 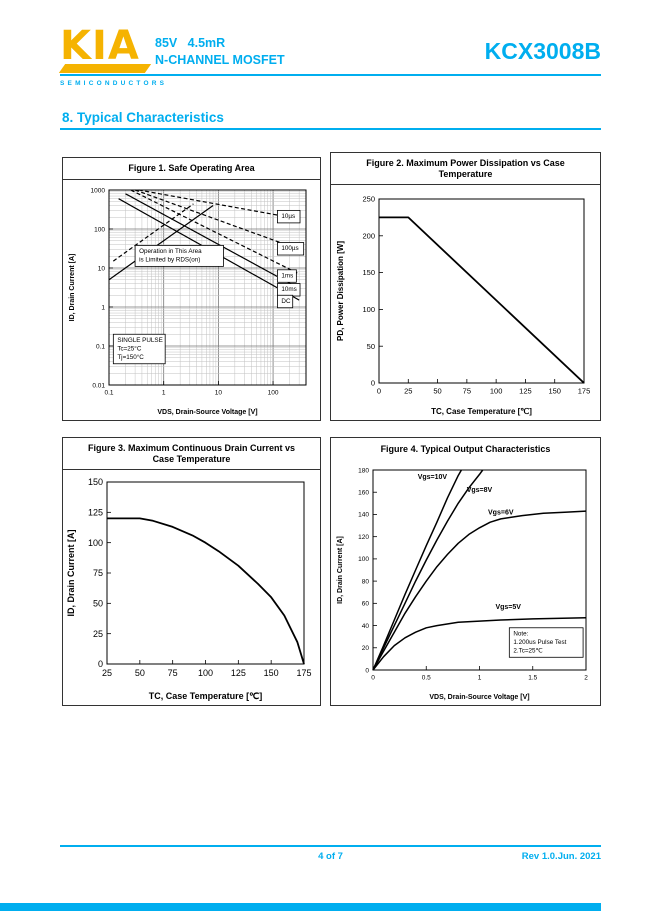 What do you see at coordinates (368, 272) in the screenshot?
I see `y-tick-label: 150` at bounding box center [368, 272].